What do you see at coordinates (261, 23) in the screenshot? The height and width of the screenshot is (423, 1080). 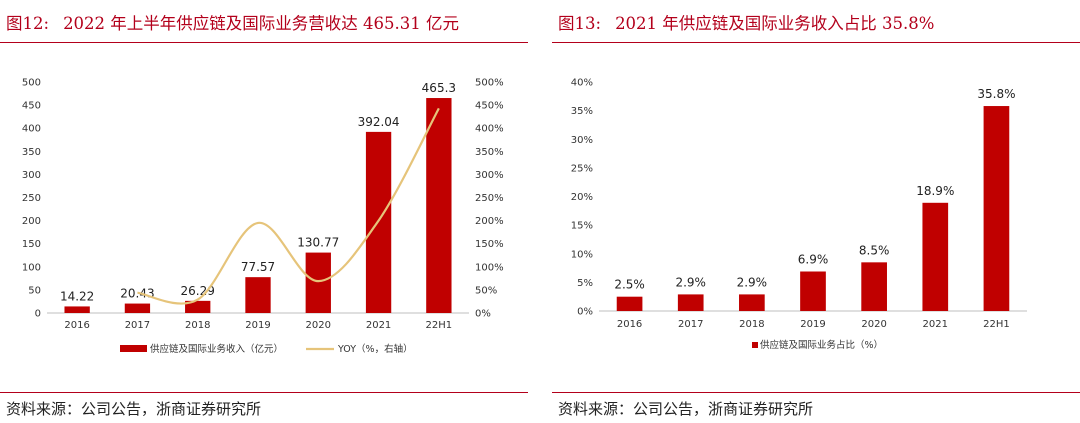 I see `figure-12-title-text: 2022 年上半年供应链及国际业务营收达 465.31 亿元` at bounding box center [261, 23].